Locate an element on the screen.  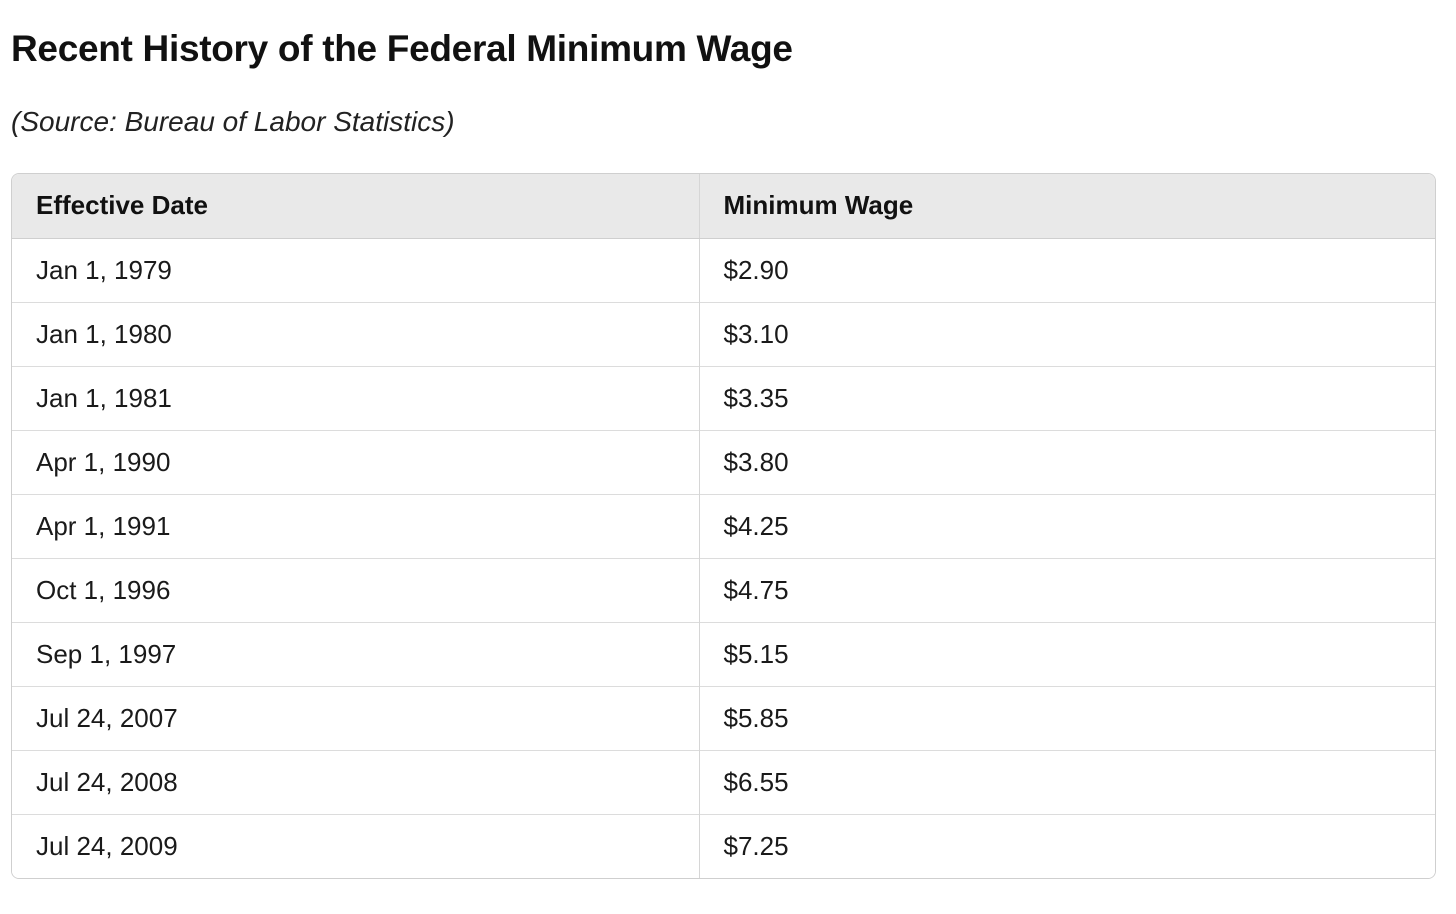
minimum-wage-cell: $5.15 is located at coordinates (1067, 653).